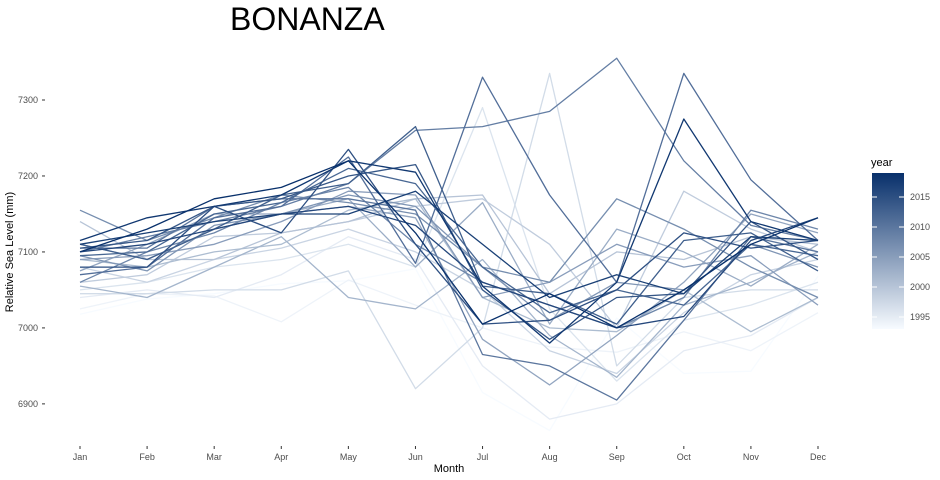 The image size is (940, 480). What do you see at coordinates (28, 176) in the screenshot?
I see `y-tick-label: 7200` at bounding box center [28, 176].